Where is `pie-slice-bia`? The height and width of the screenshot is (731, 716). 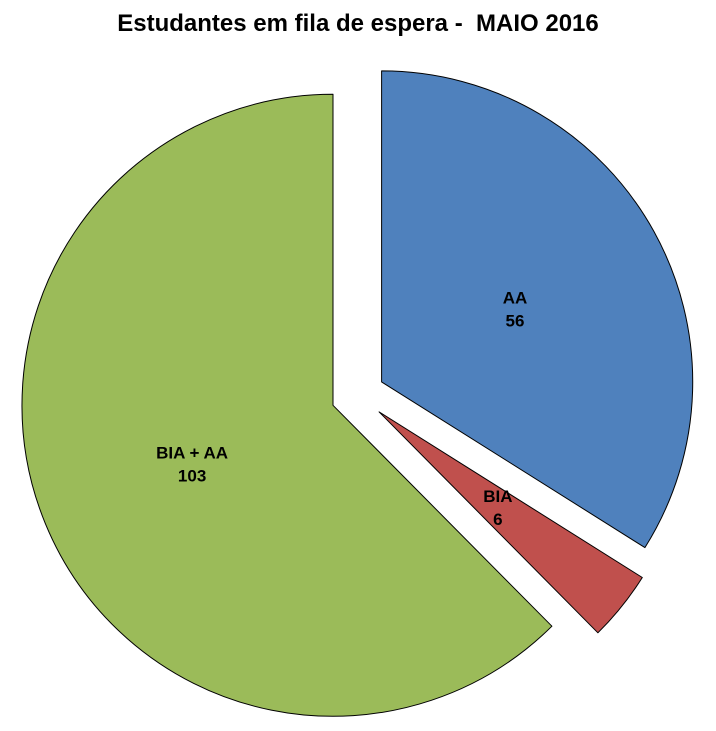 pie-slice-bia is located at coordinates (510, 522).